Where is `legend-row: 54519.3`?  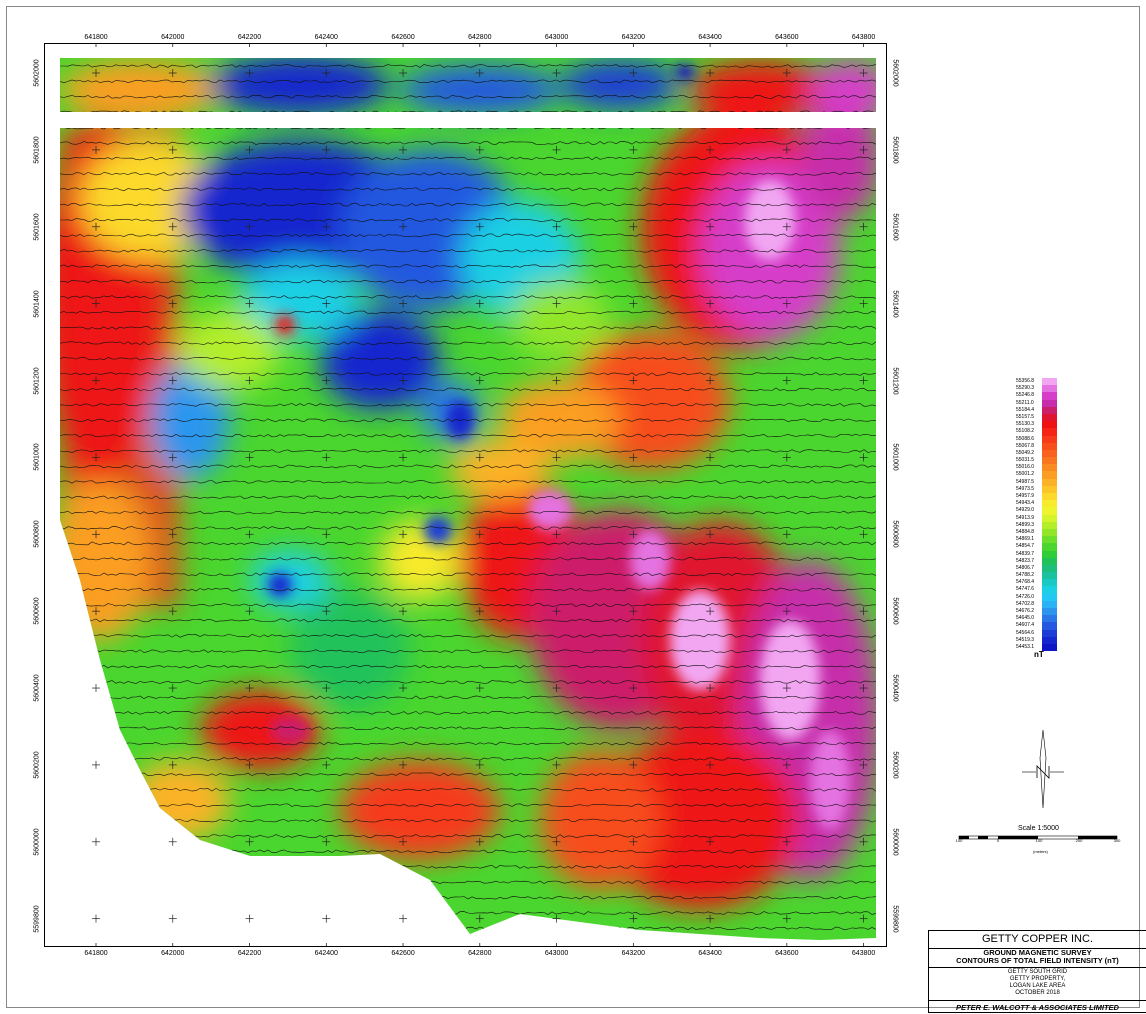 legend-row: 54519.3 is located at coordinates (1045, 640).